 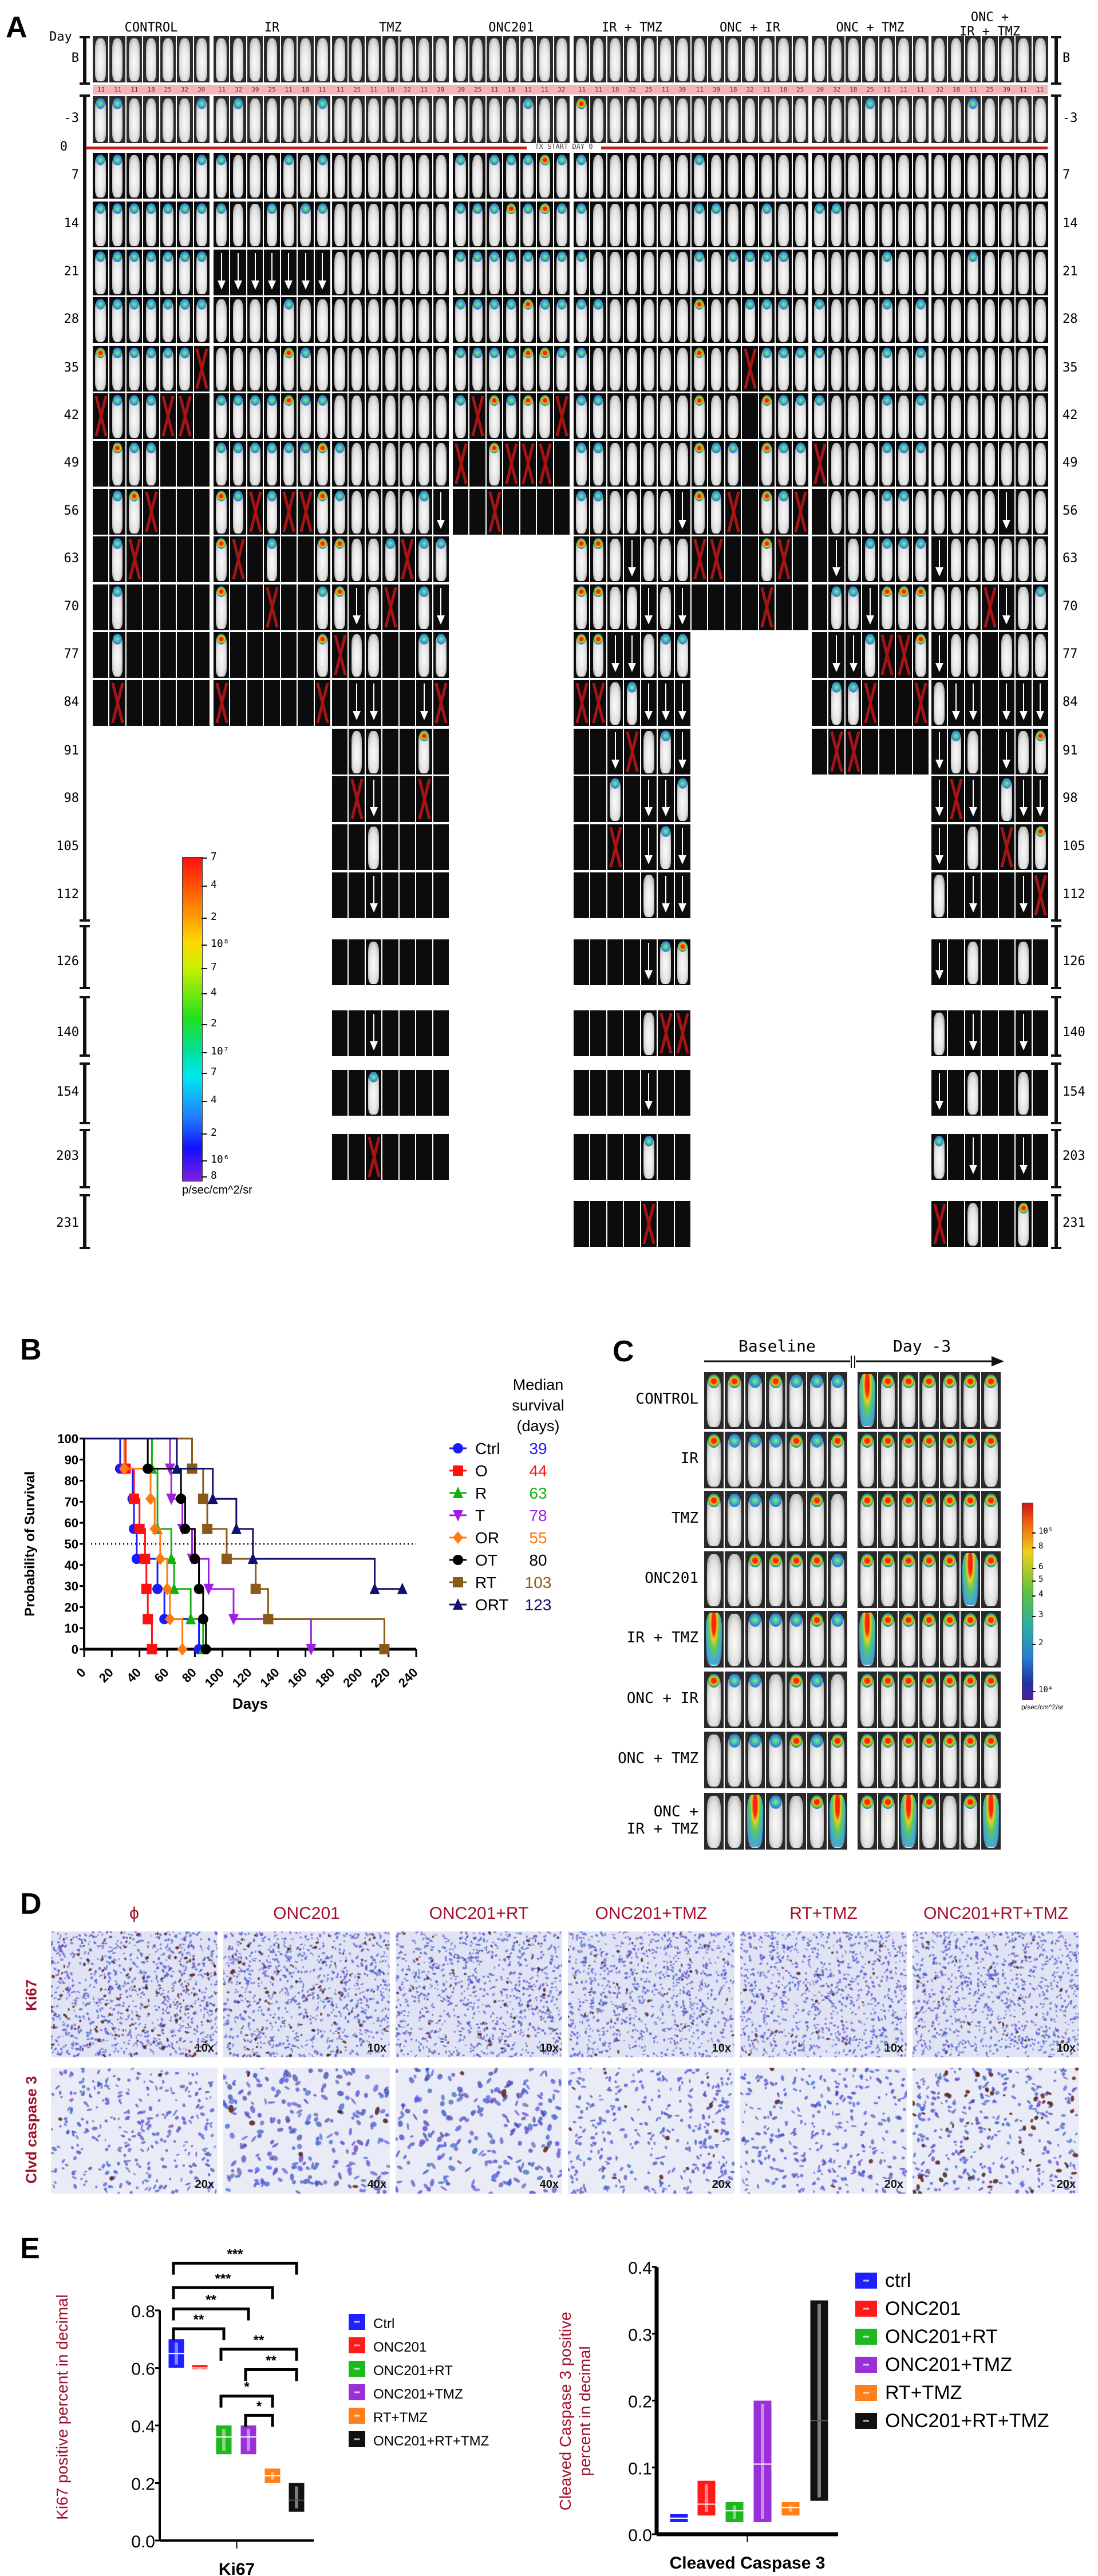 I want to click on imaging-row-baseline, so click(x=775, y=1519).